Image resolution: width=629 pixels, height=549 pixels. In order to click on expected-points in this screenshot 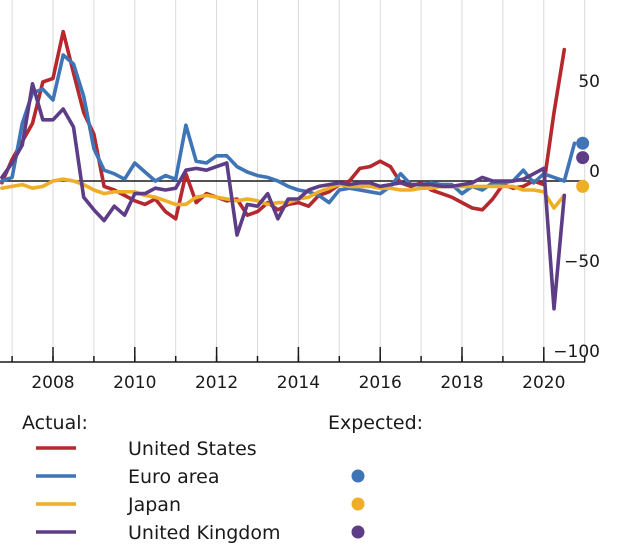, I will do `click(583, 164)`.